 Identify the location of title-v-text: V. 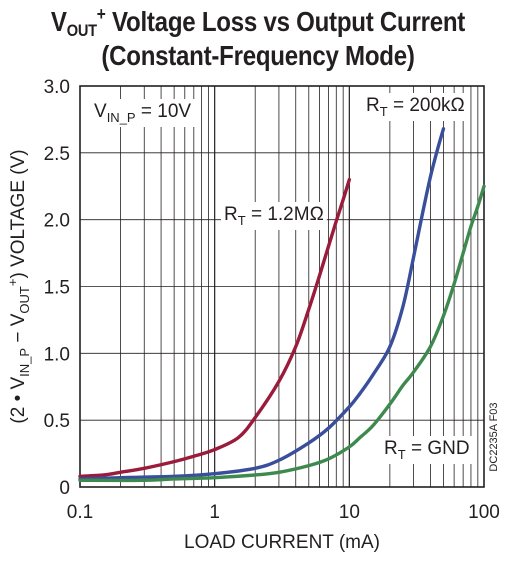
(58, 21).